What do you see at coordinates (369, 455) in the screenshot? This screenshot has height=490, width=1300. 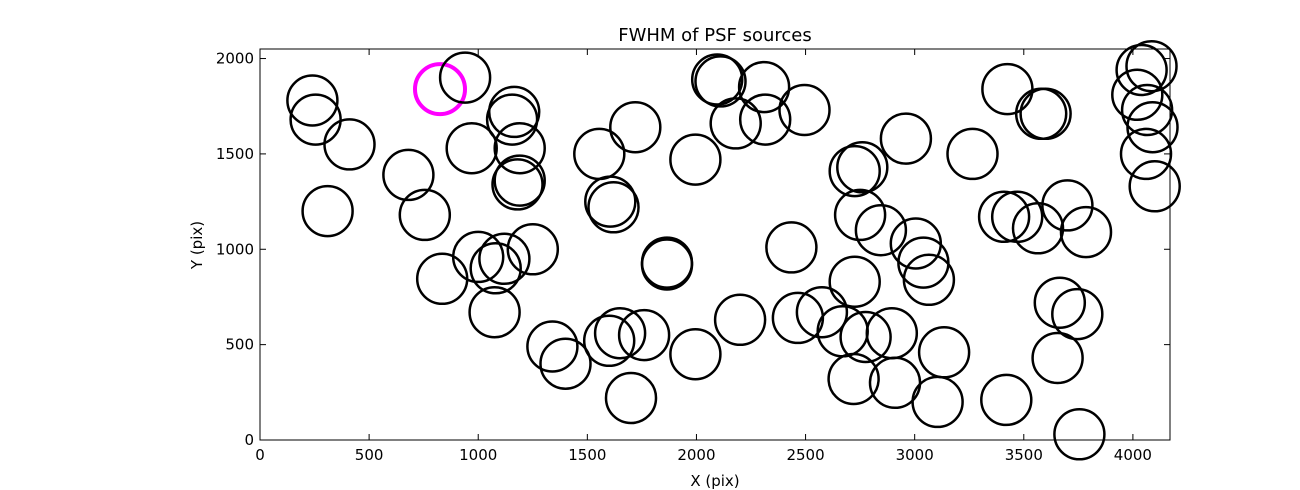 I see `x-tick-label: 500` at bounding box center [369, 455].